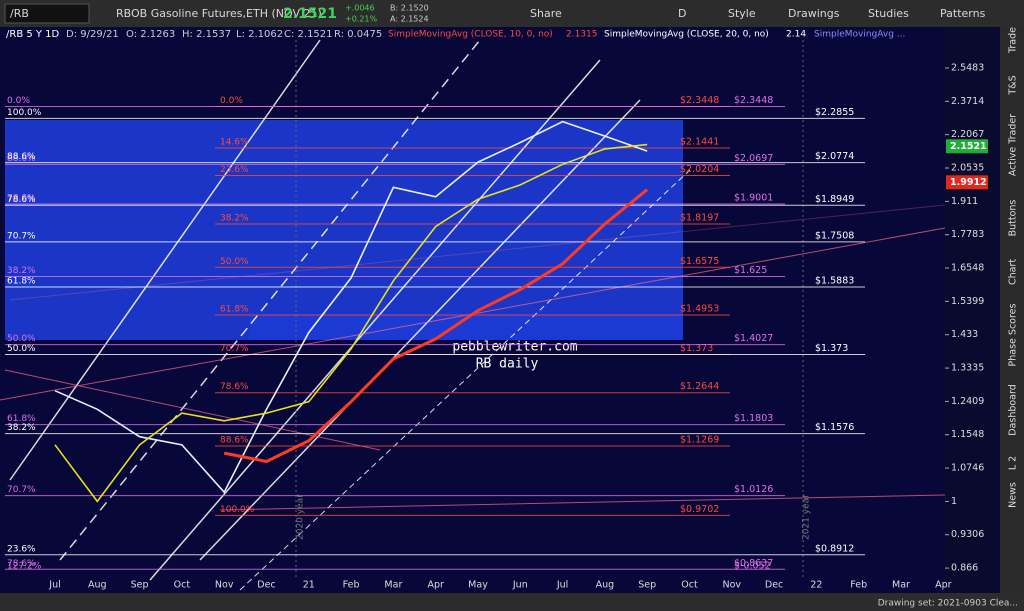  I want to click on fib-price: $2.2855, so click(834, 112).